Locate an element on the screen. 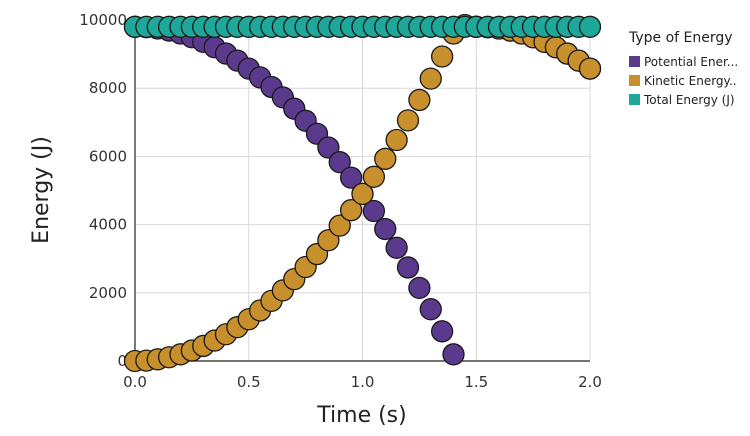 Image resolution: width=750 pixels, height=436 pixels. y-tick-label: 8000 is located at coordinates (108, 88).